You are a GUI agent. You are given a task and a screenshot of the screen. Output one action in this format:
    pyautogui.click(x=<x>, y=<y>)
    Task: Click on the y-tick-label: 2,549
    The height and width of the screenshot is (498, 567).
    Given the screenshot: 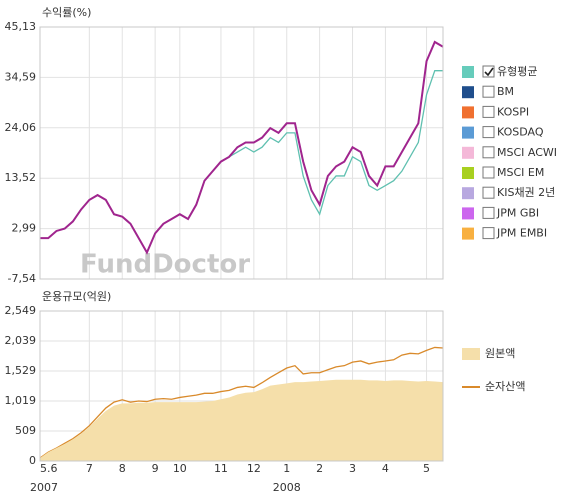 What is the action you would take?
    pyautogui.click(x=21, y=310)
    